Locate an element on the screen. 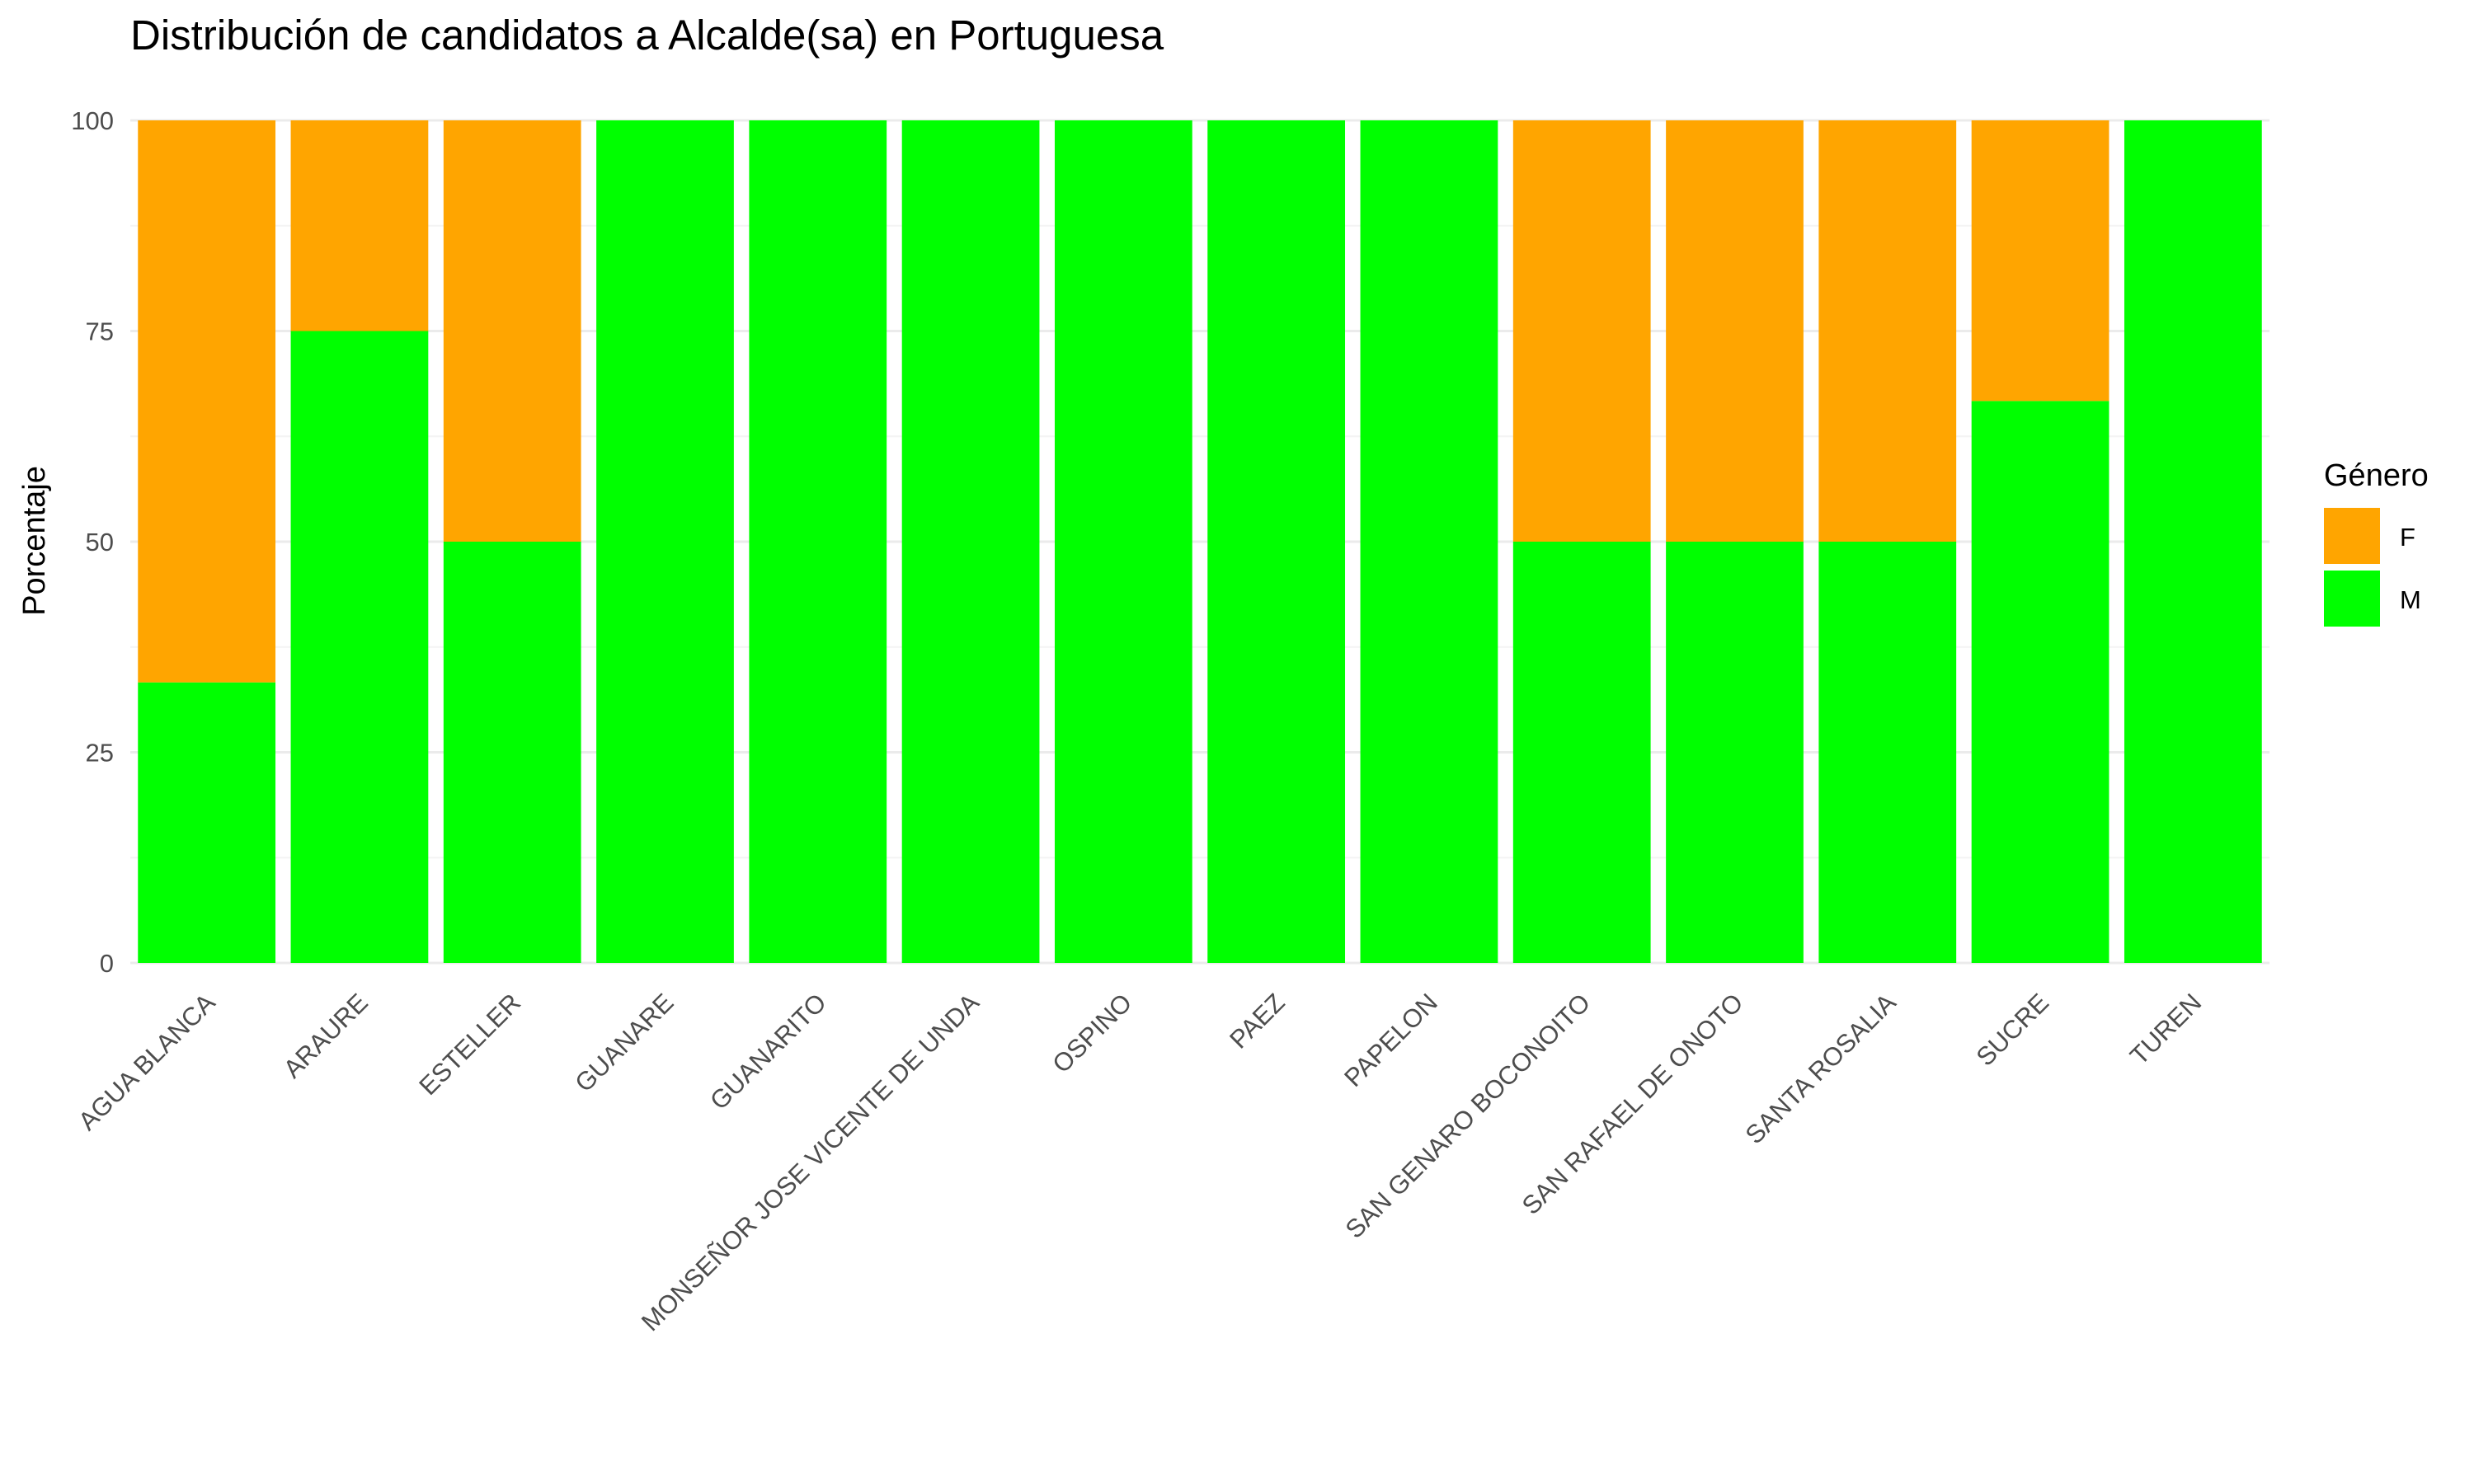 Image resolution: width=2474 pixels, height=1484 pixels. bar-agua-blanca-m is located at coordinates (207, 822).